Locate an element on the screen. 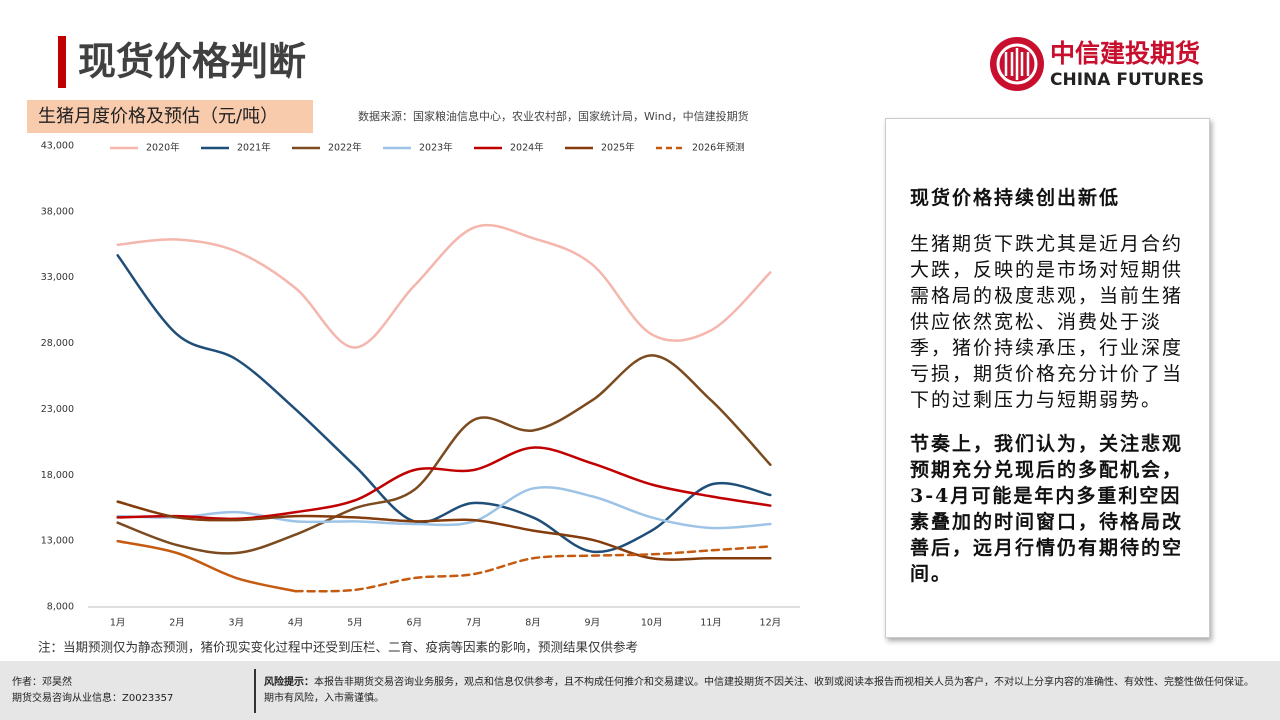 Image resolution: width=1280 pixels, height=720 pixels. y-tick-label: 13,000 is located at coordinates (57, 541).